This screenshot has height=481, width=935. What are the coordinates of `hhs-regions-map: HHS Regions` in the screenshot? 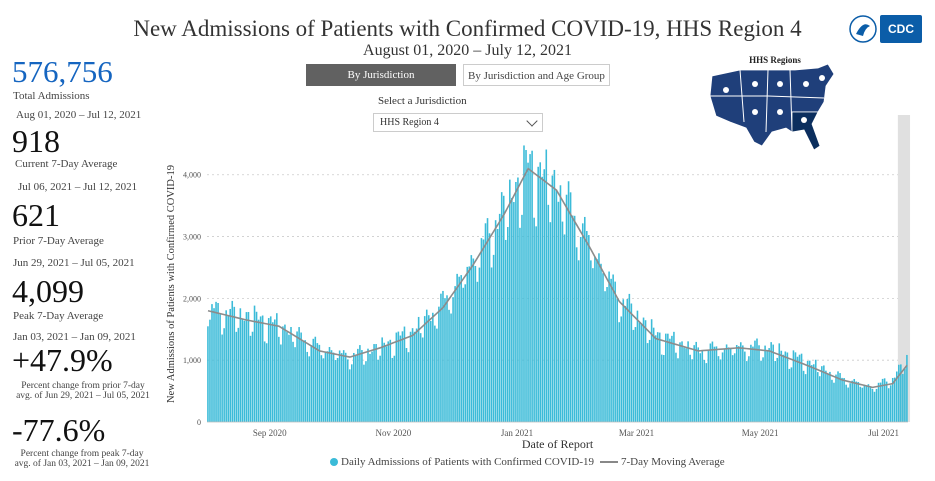 It's located at (775, 102).